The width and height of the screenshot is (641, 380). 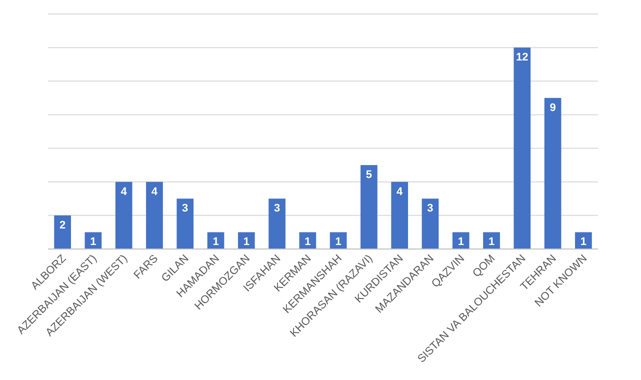 What do you see at coordinates (369, 175) in the screenshot?
I see `data-label: 5` at bounding box center [369, 175].